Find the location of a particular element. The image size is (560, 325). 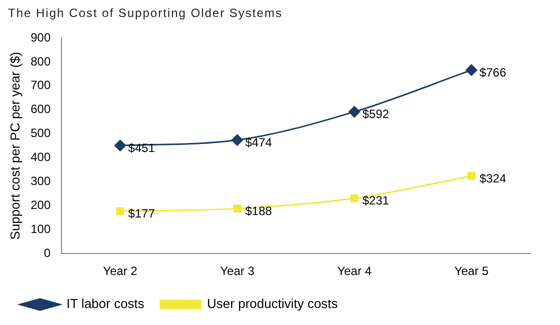

y-tick-label: 800 is located at coordinates (40, 61).